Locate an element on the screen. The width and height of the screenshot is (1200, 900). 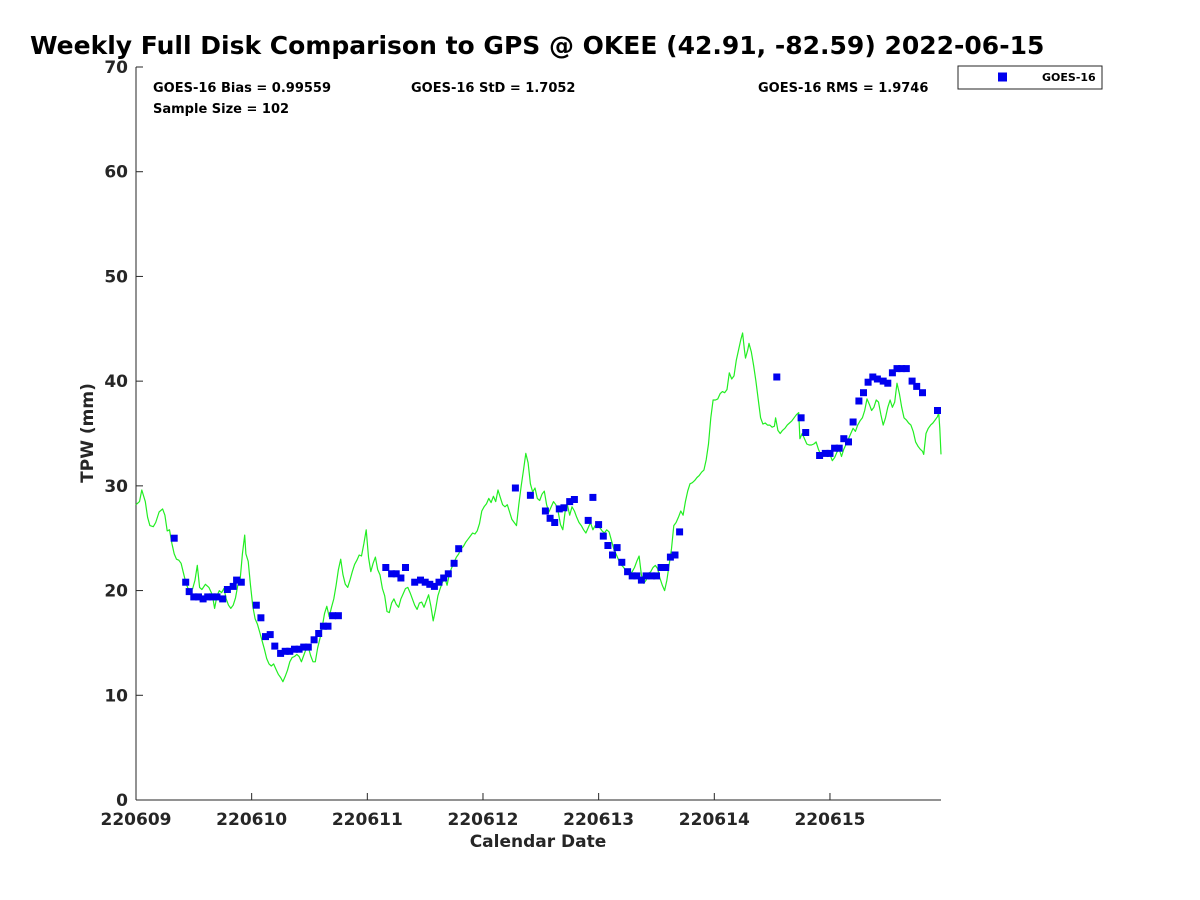
legend-box is located at coordinates (1030, 77).